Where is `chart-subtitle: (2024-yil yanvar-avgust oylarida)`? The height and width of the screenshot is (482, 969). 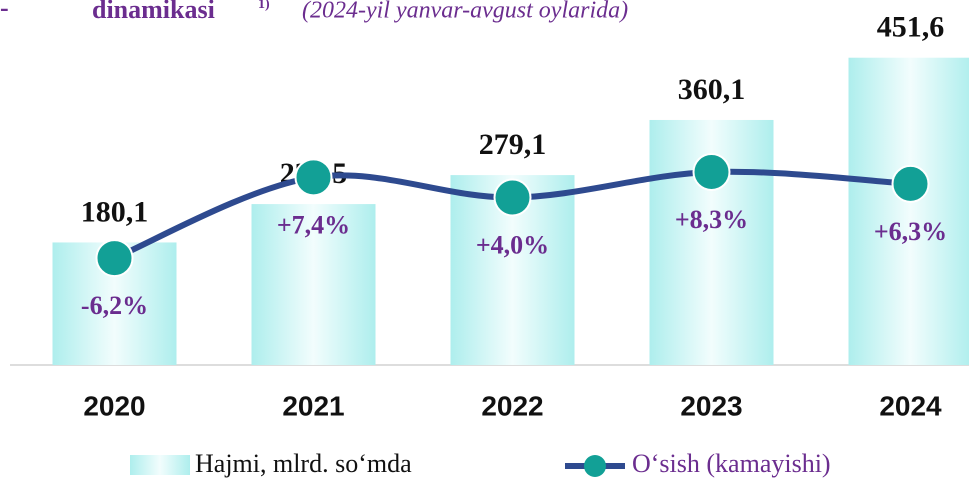 chart-subtitle: (2024-yil yanvar-avgust oylarida) is located at coordinates (465, 12).